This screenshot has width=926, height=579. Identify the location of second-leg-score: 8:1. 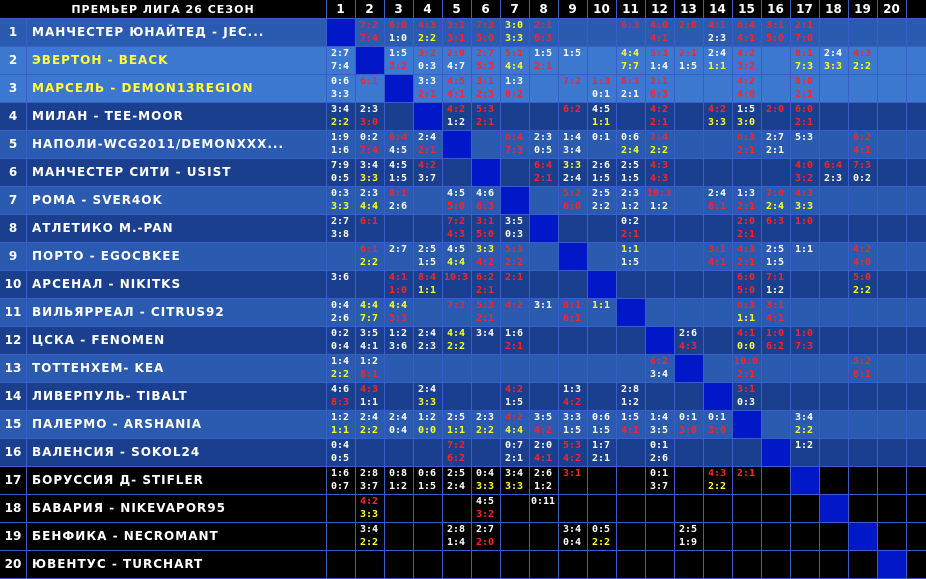
(369, 374).